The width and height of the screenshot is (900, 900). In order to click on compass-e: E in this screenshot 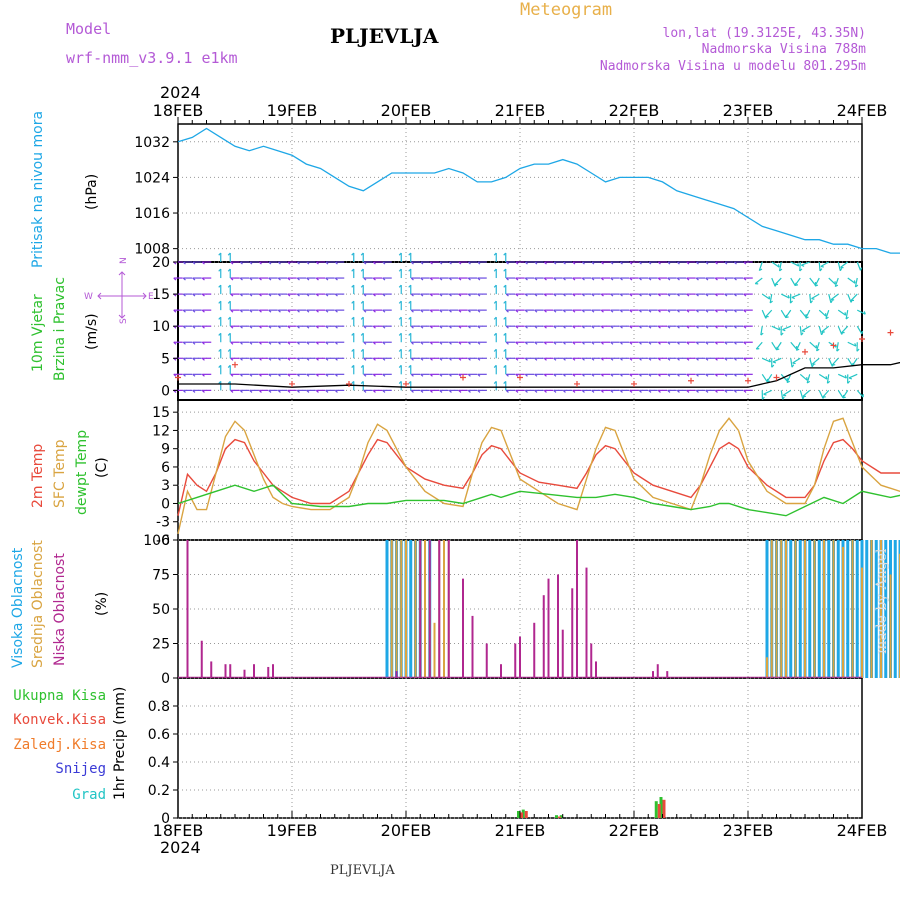, I will do `click(151, 297)`.